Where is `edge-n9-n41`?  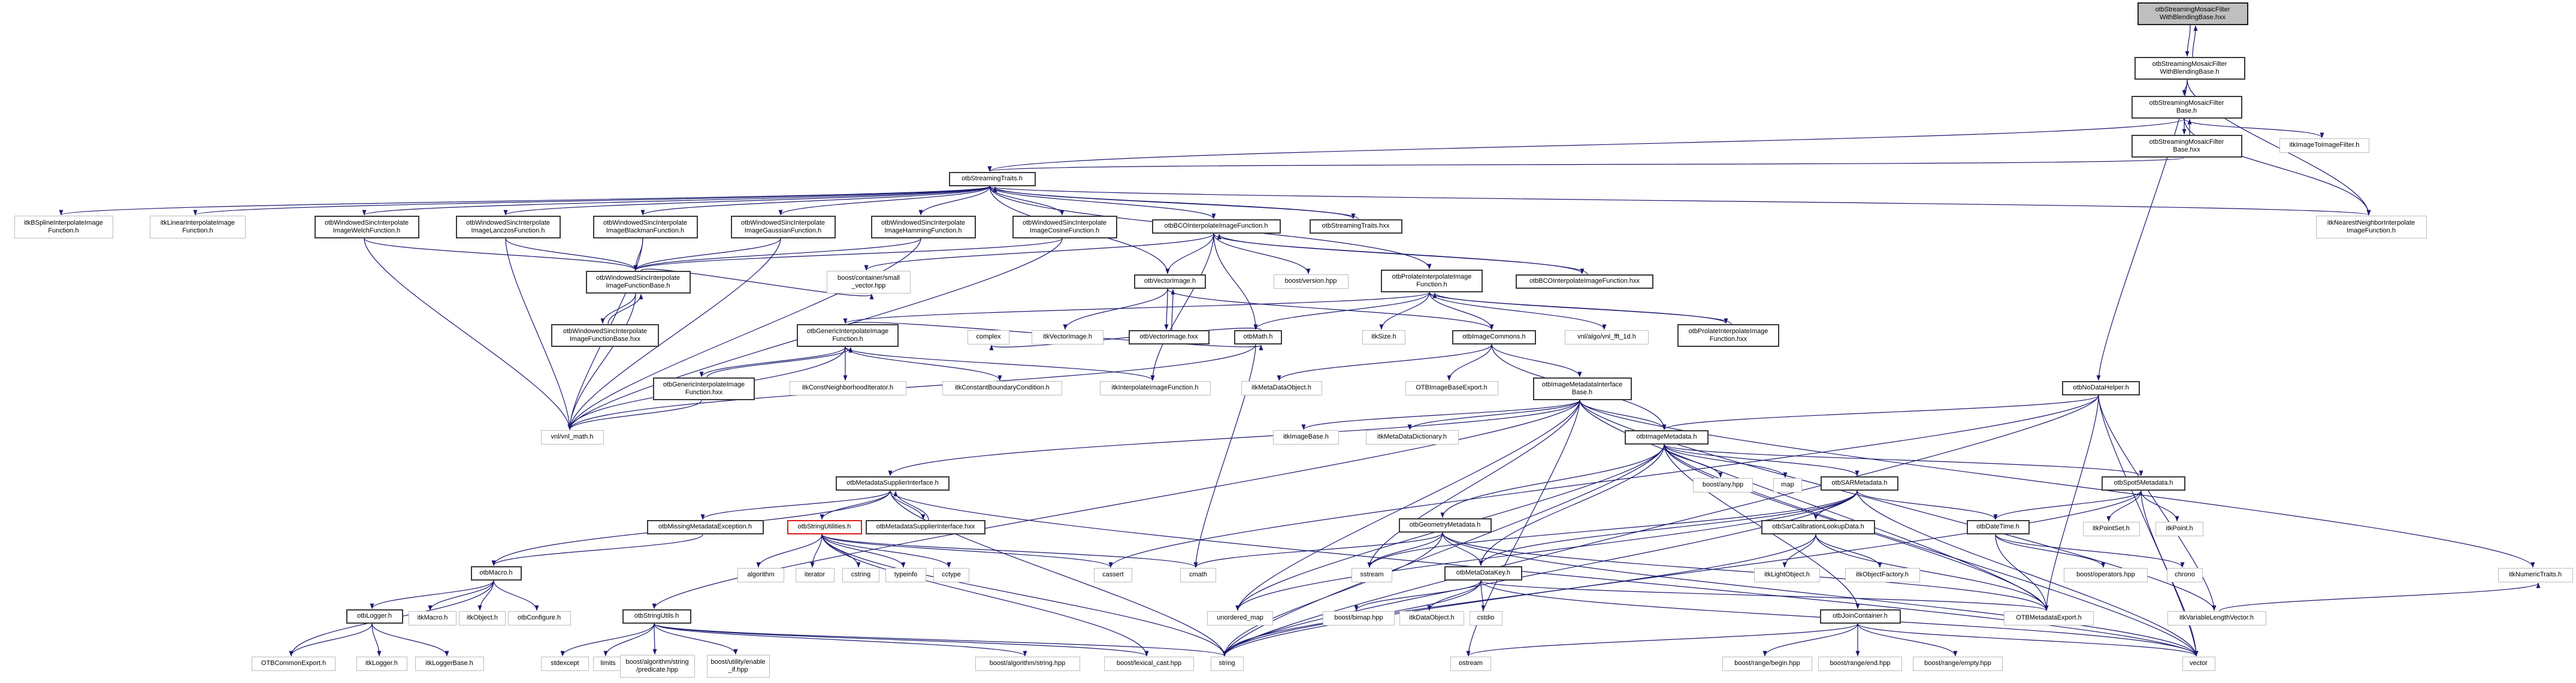
edge-n9-n41 is located at coordinates (538, 334).